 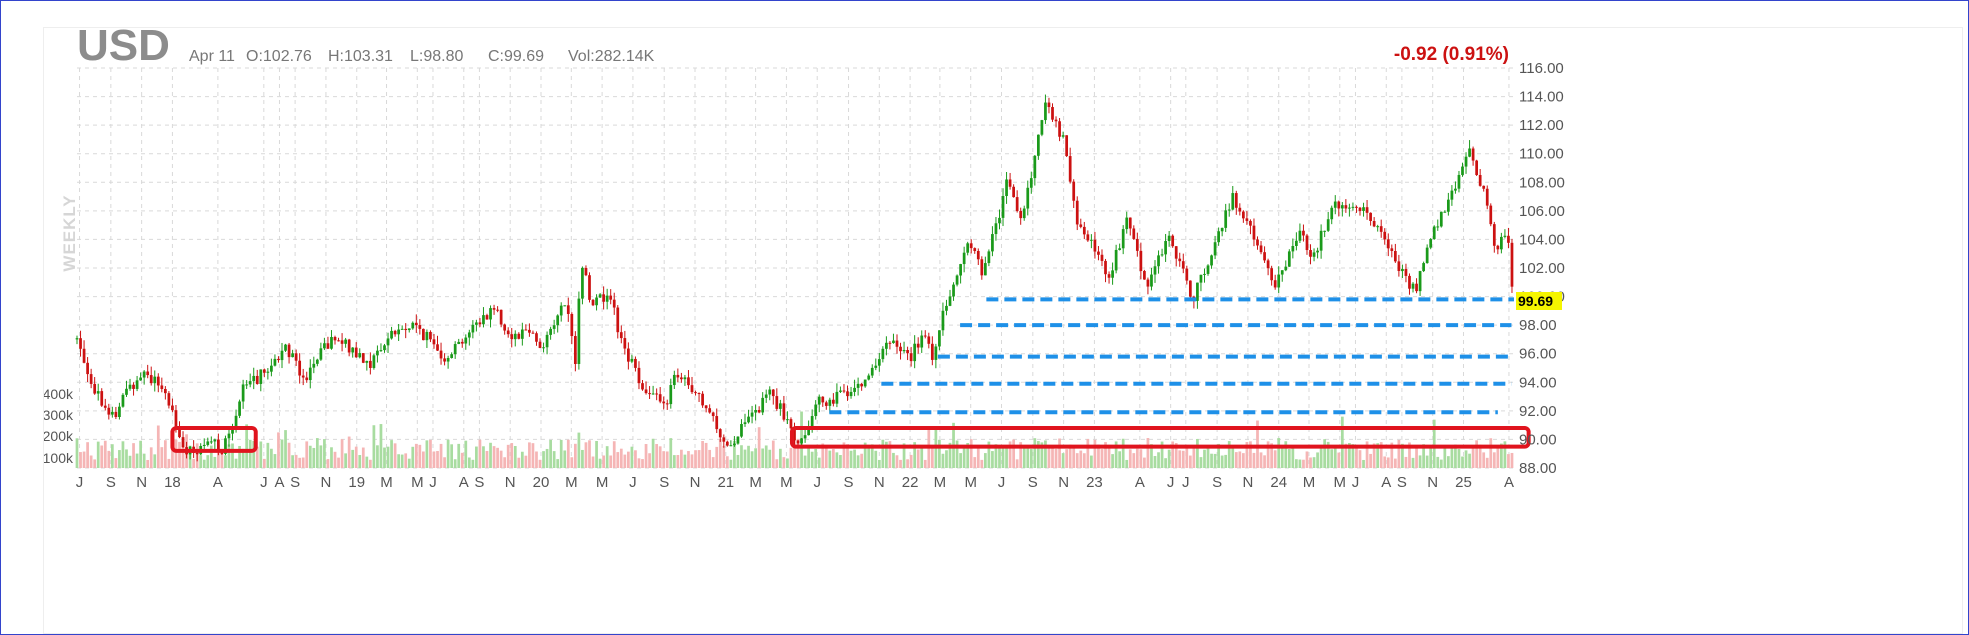 What do you see at coordinates (436, 56) in the screenshot?
I see `low-value: L:98.80` at bounding box center [436, 56].